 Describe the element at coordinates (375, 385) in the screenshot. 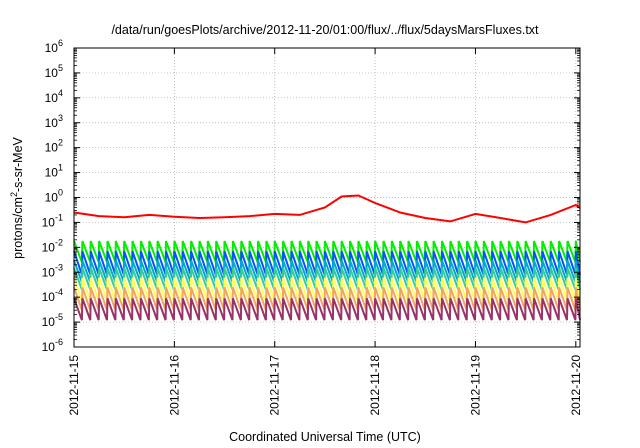

I see `x-tick-label: 2012-11-18` at that location.